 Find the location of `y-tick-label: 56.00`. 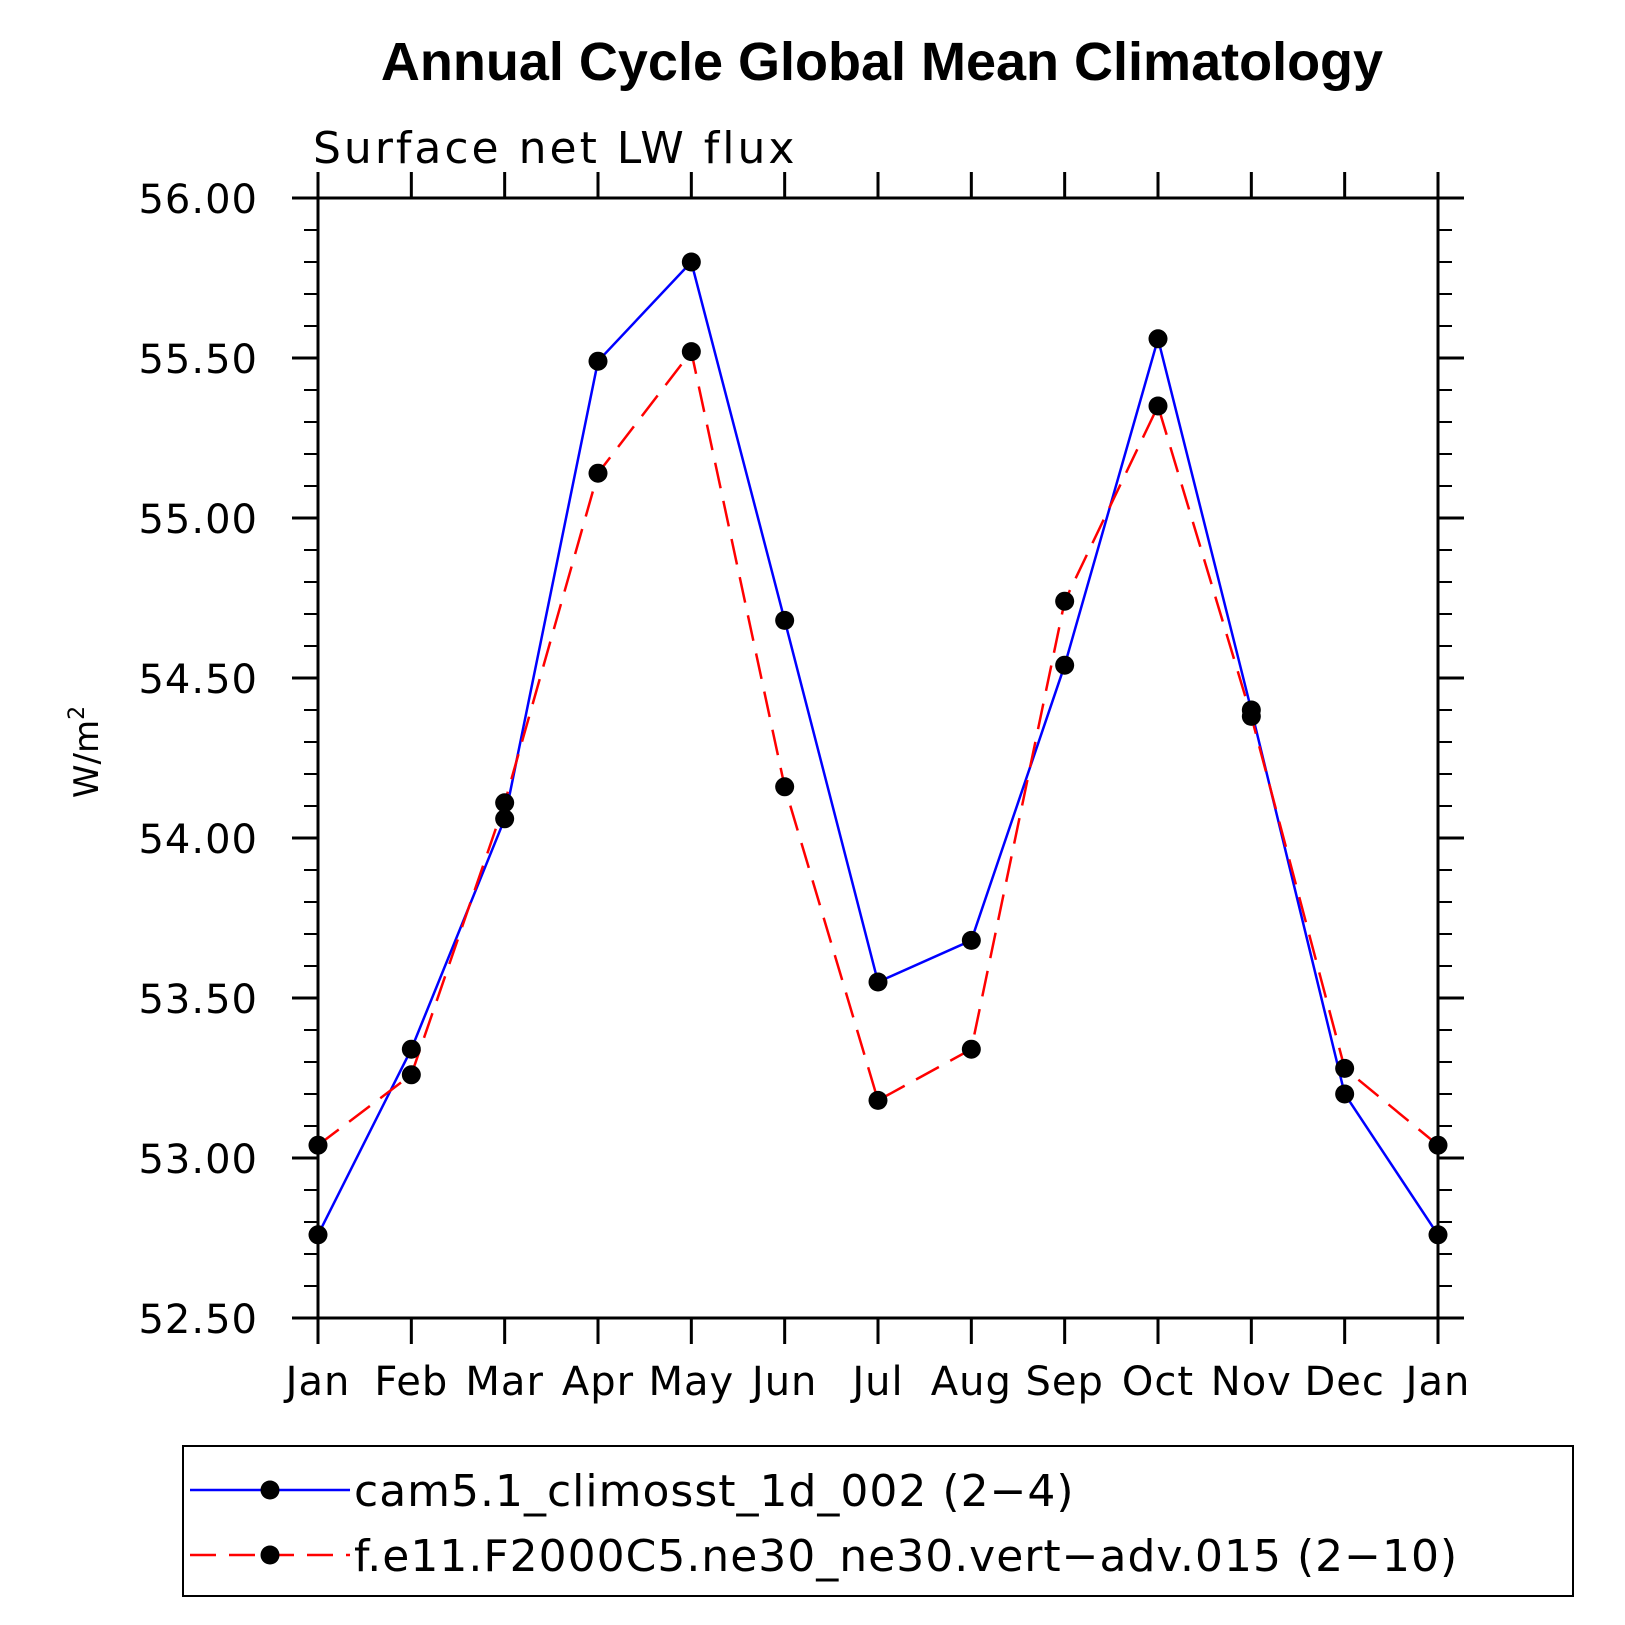

y-tick-label: 56.00 is located at coordinates (198, 200).